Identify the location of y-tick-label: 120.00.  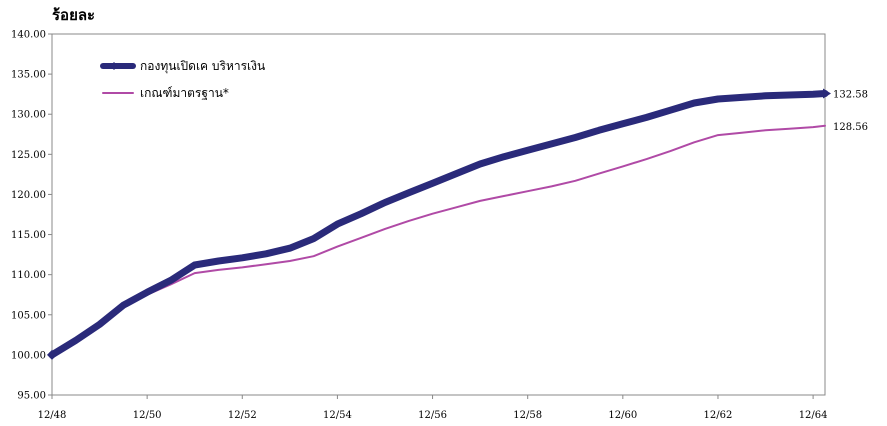
(28, 195).